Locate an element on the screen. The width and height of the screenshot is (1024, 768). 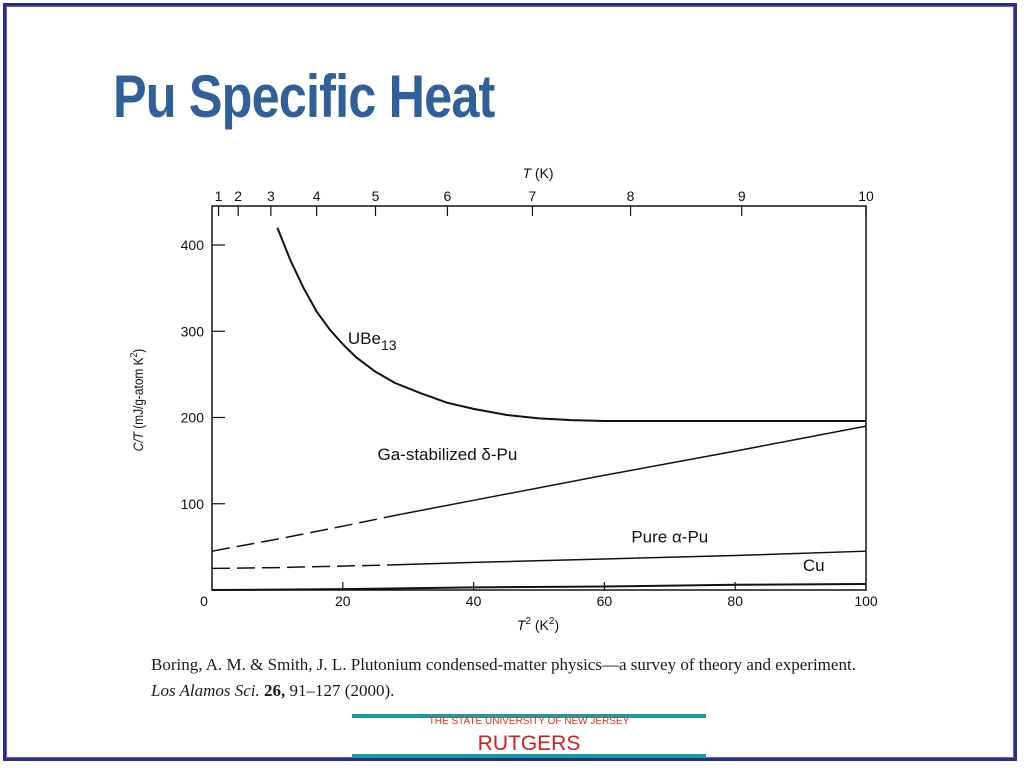
top-tick-label: 1 is located at coordinates (219, 196).